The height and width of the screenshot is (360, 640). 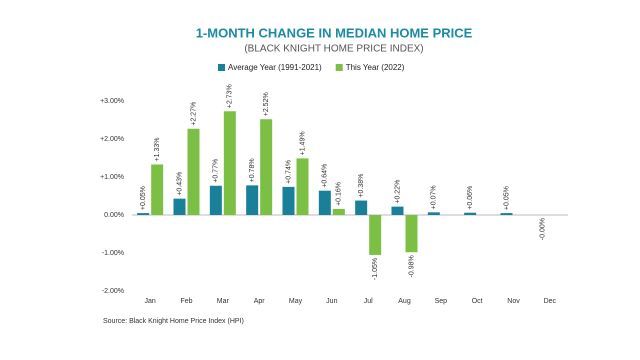 I want to click on value-label: +2.52%, so click(x=266, y=104).